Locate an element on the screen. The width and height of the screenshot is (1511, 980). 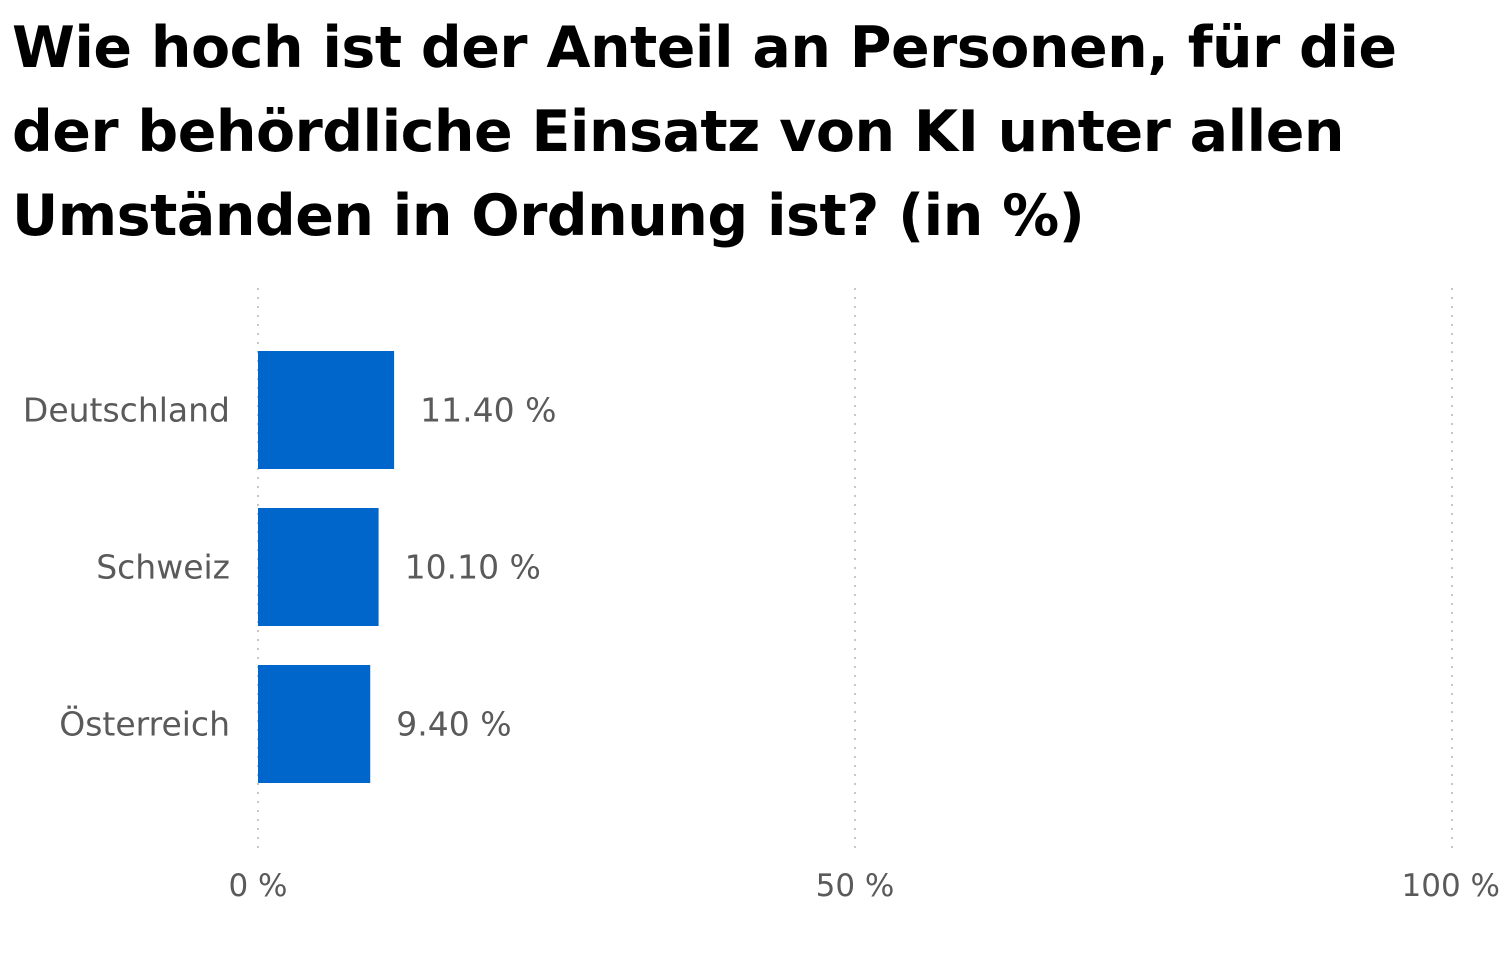
bar-osterreich is located at coordinates (314, 724).